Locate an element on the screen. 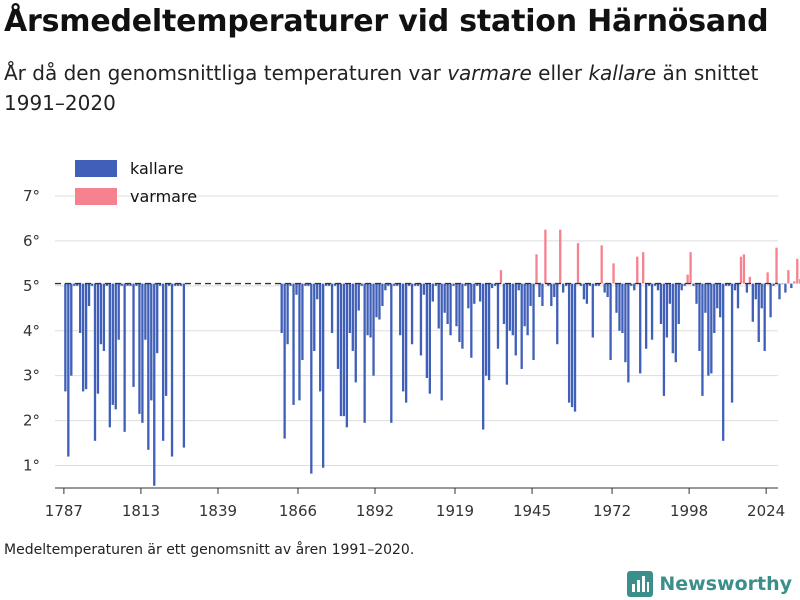 Image resolution: width=800 pixels, height=600 pixels. x-tick-label: 1787 is located at coordinates (64, 511).